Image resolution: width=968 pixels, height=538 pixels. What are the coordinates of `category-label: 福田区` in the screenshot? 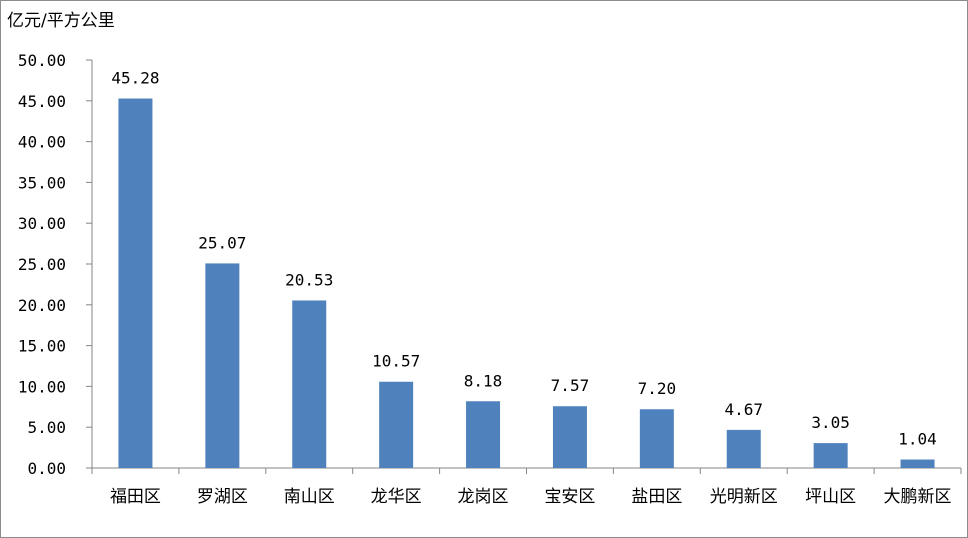 It's located at (135, 497).